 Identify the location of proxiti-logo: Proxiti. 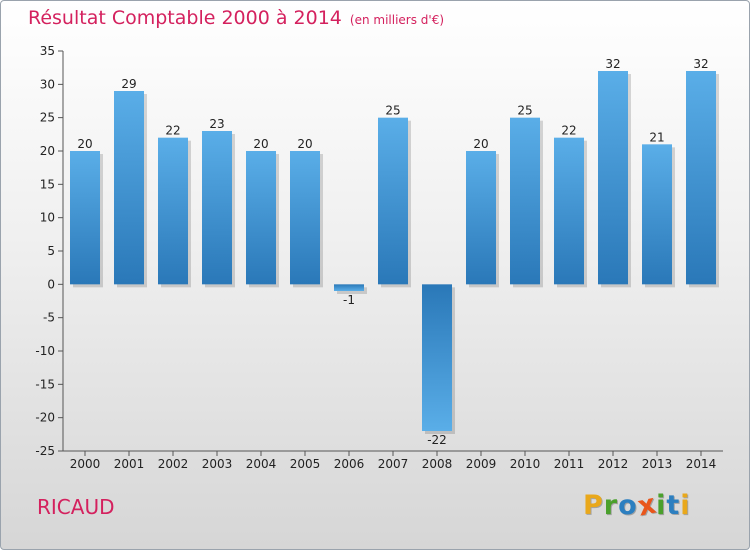
(637, 505).